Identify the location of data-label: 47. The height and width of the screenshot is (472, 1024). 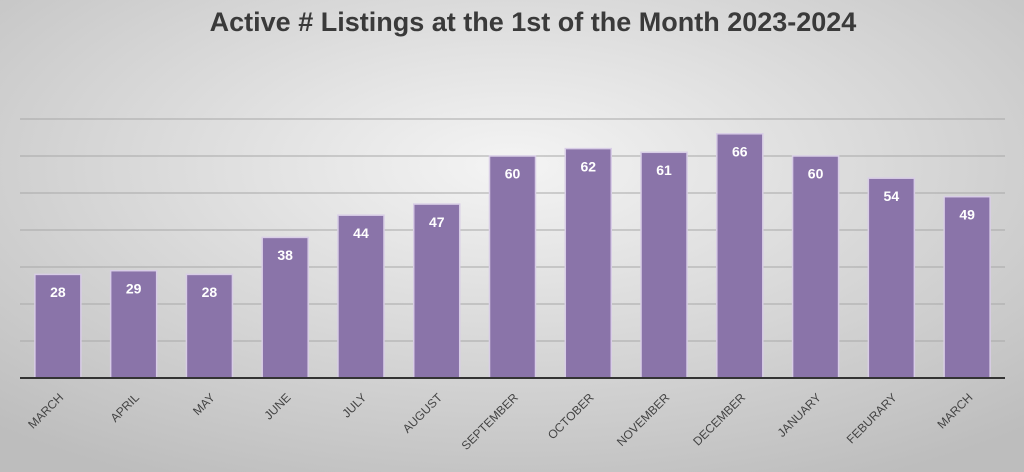
(437, 222).